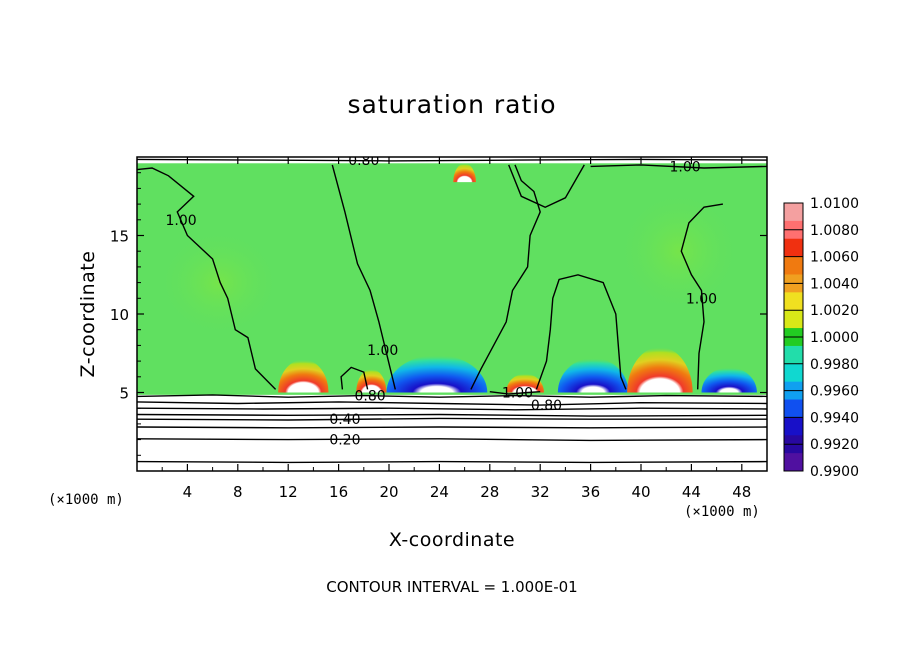 The width and height of the screenshot is (904, 654). What do you see at coordinates (540, 492) in the screenshot?
I see `x-tick-label: 32` at bounding box center [540, 492].